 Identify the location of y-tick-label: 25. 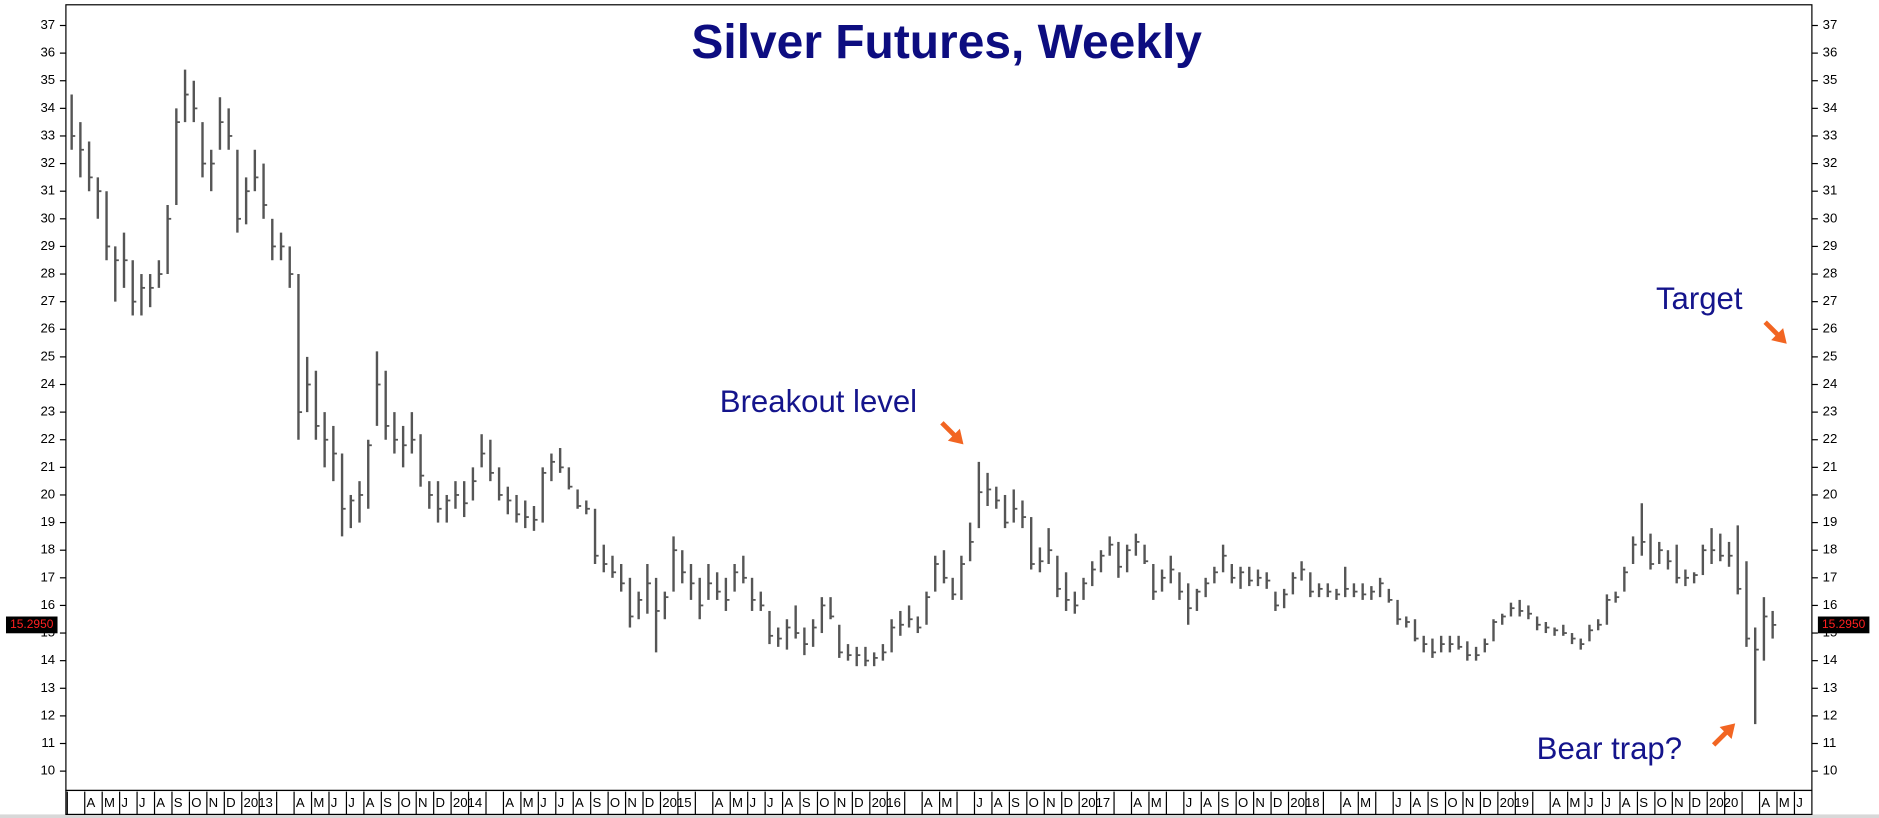
(47, 355).